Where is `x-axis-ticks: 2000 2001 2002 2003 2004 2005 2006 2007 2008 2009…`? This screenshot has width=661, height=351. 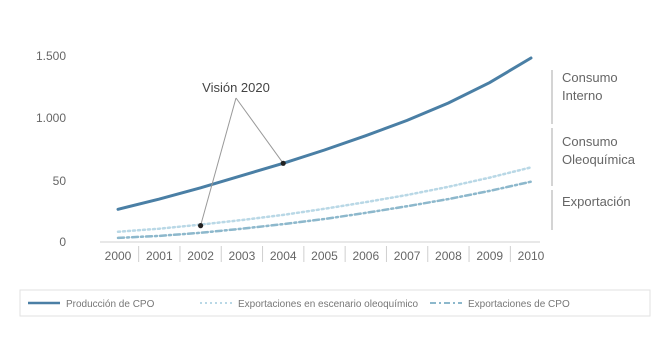
x-axis-ticks: 2000 2001 2002 2003 2004 2005 2006 2007 2008 2009… is located at coordinates (325, 254).